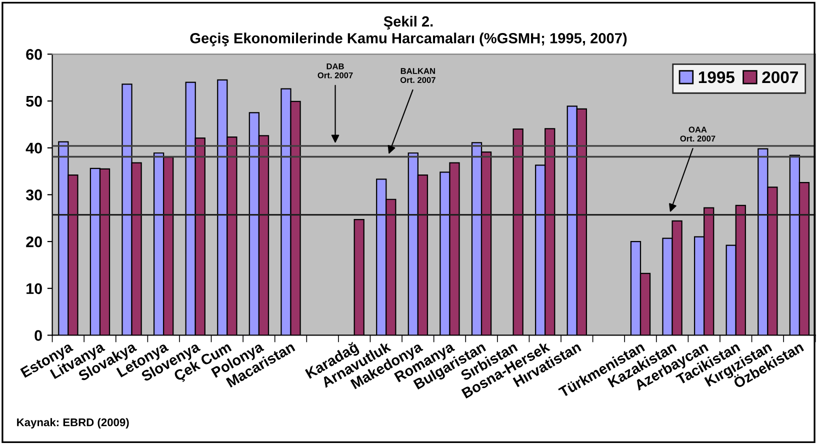 This screenshot has height=444, width=817. What do you see at coordinates (780, 77) in the screenshot?
I see `legend-label: 2007` at bounding box center [780, 77].